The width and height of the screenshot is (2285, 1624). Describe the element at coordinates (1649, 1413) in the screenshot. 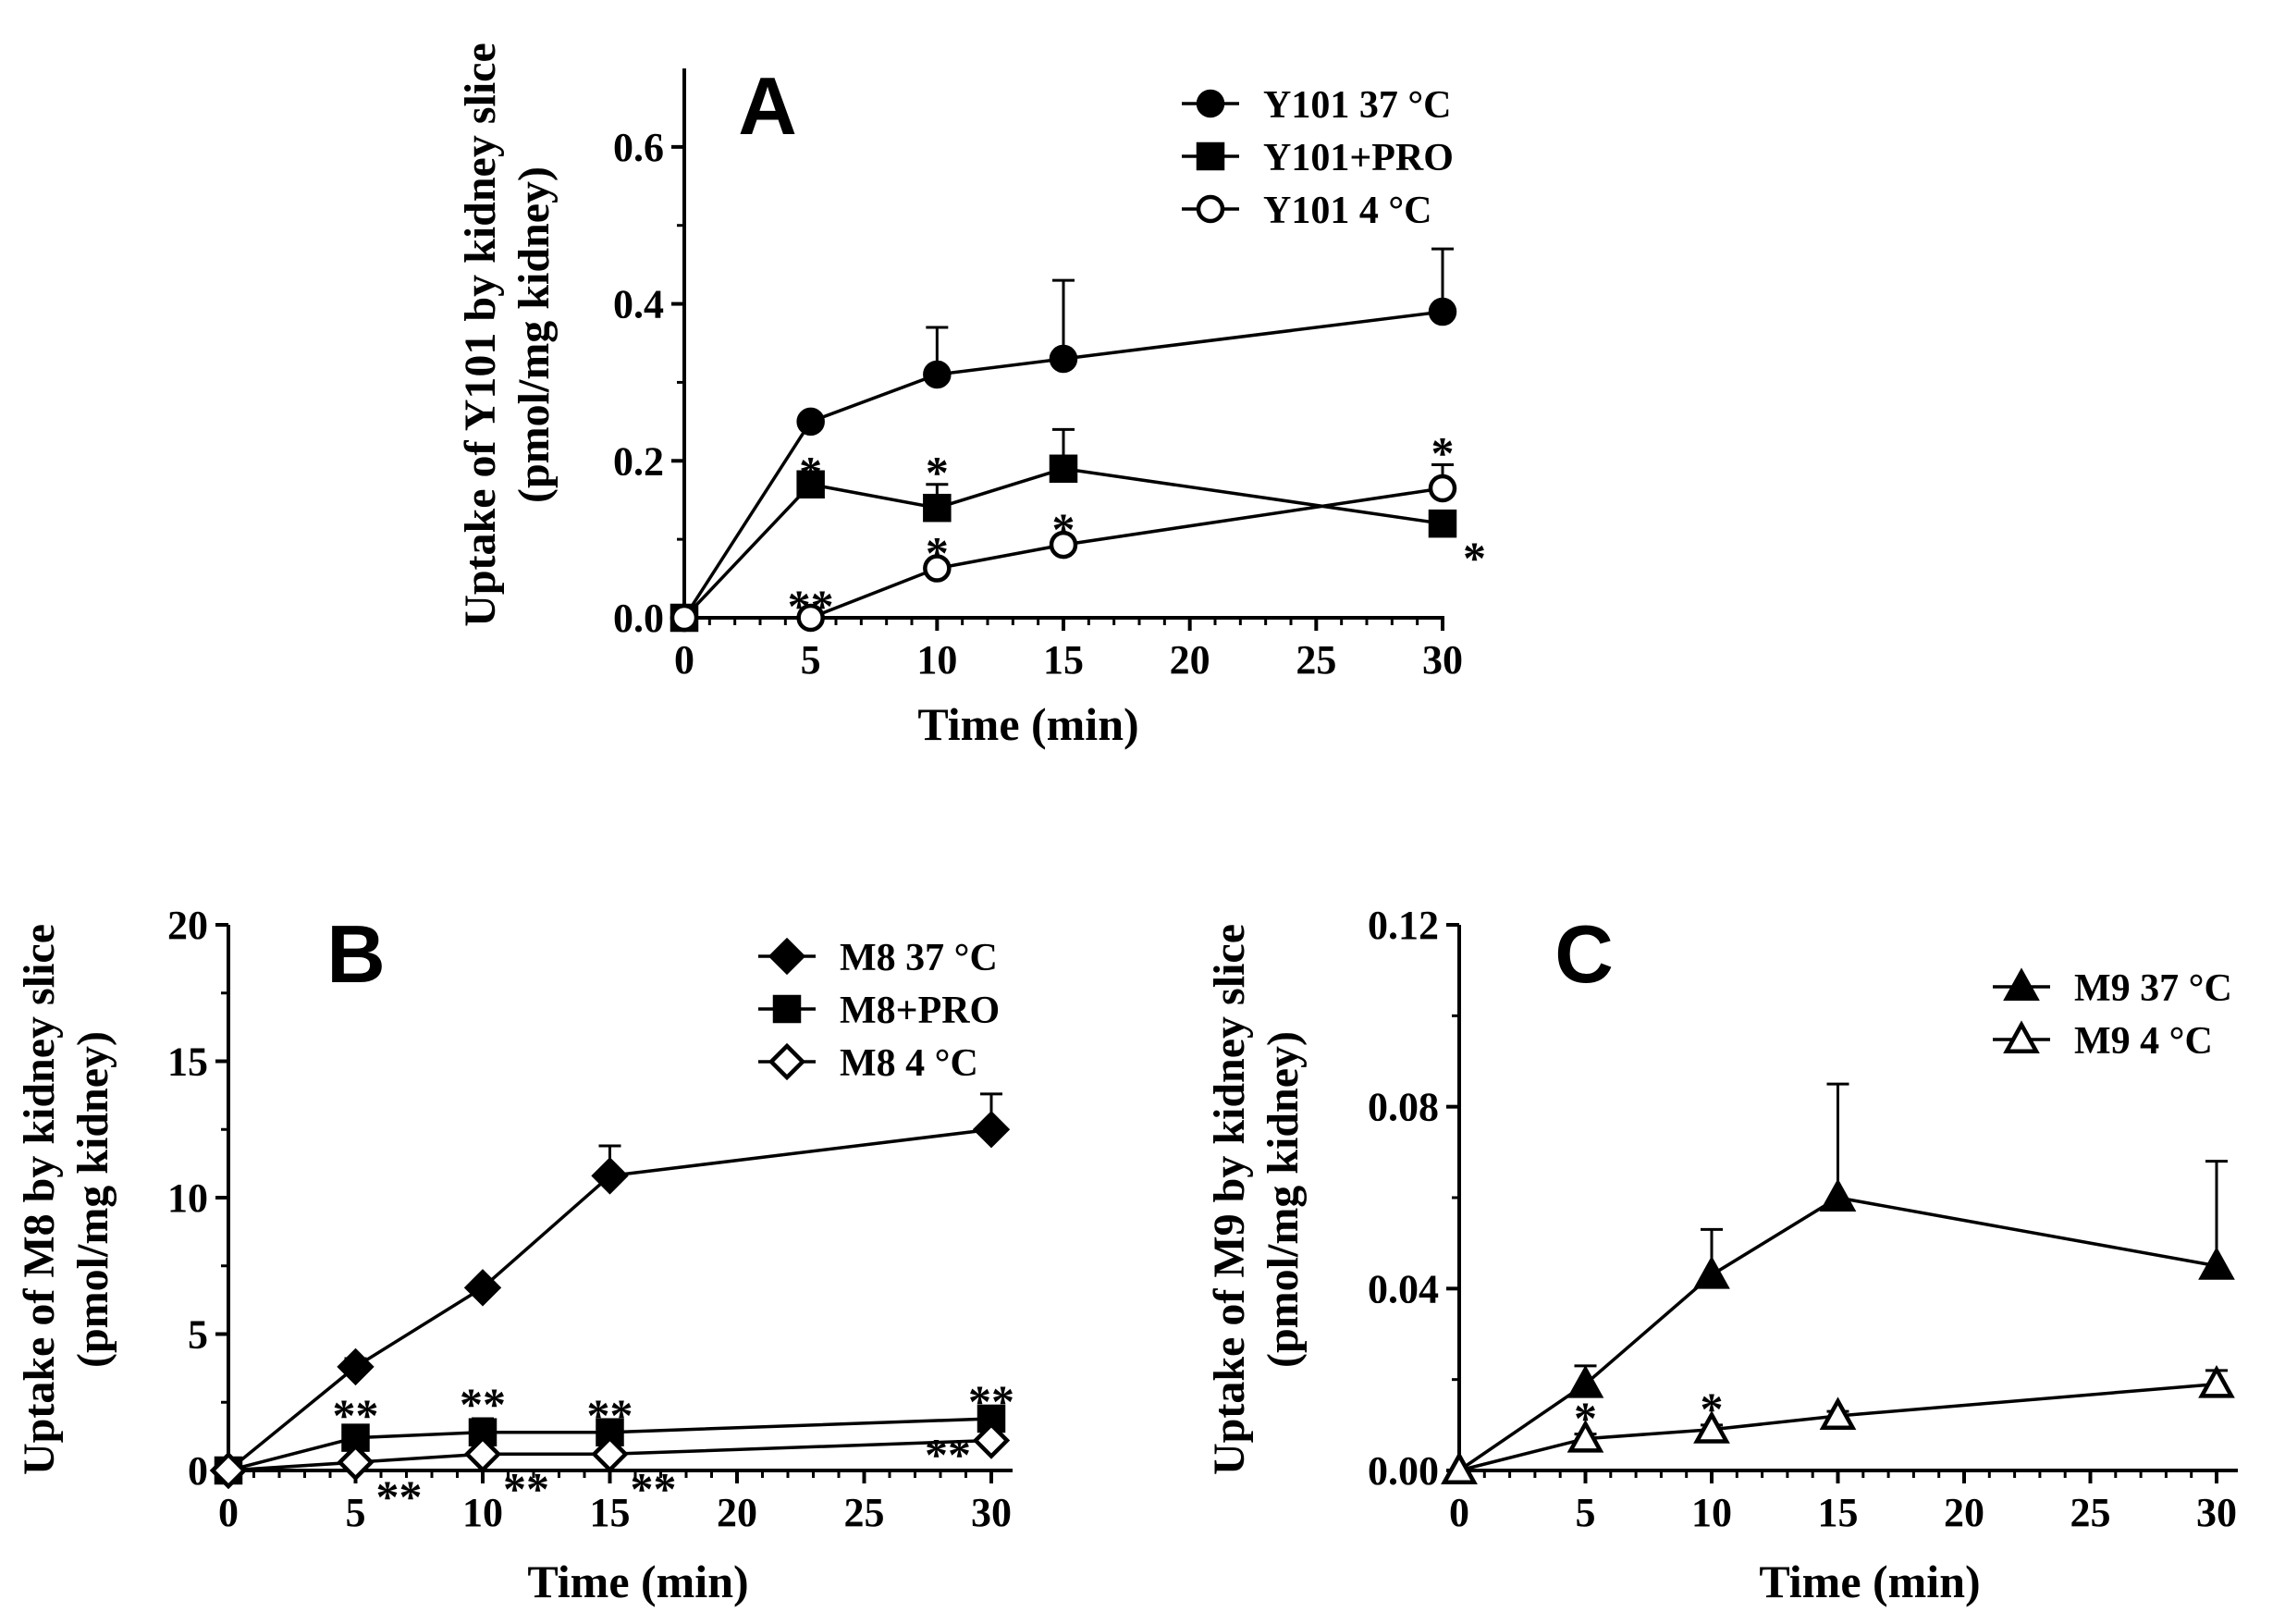

I see `annotations: * *` at that location.